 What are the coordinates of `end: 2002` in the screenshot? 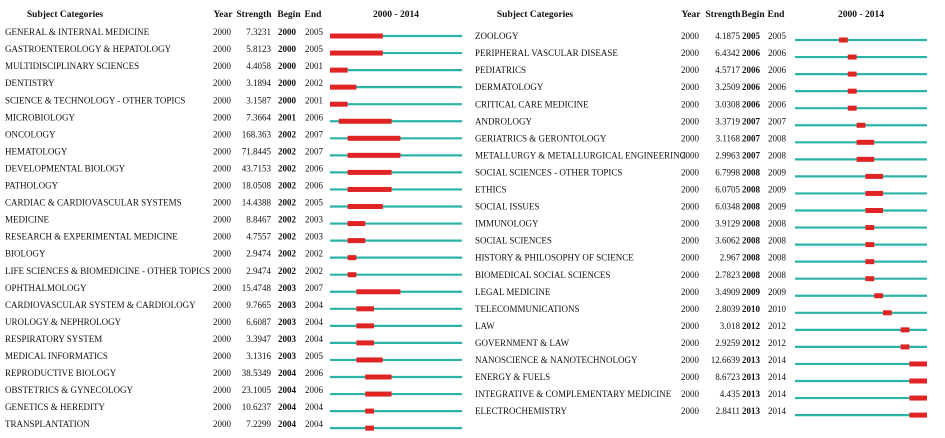 It's located at (314, 254).